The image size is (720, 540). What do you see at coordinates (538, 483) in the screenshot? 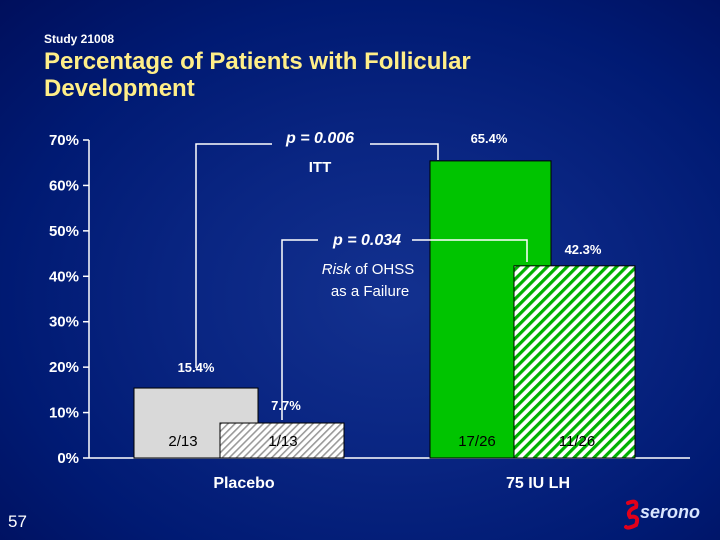
I see `category-label-lh: 75 IU LH` at bounding box center [538, 483].